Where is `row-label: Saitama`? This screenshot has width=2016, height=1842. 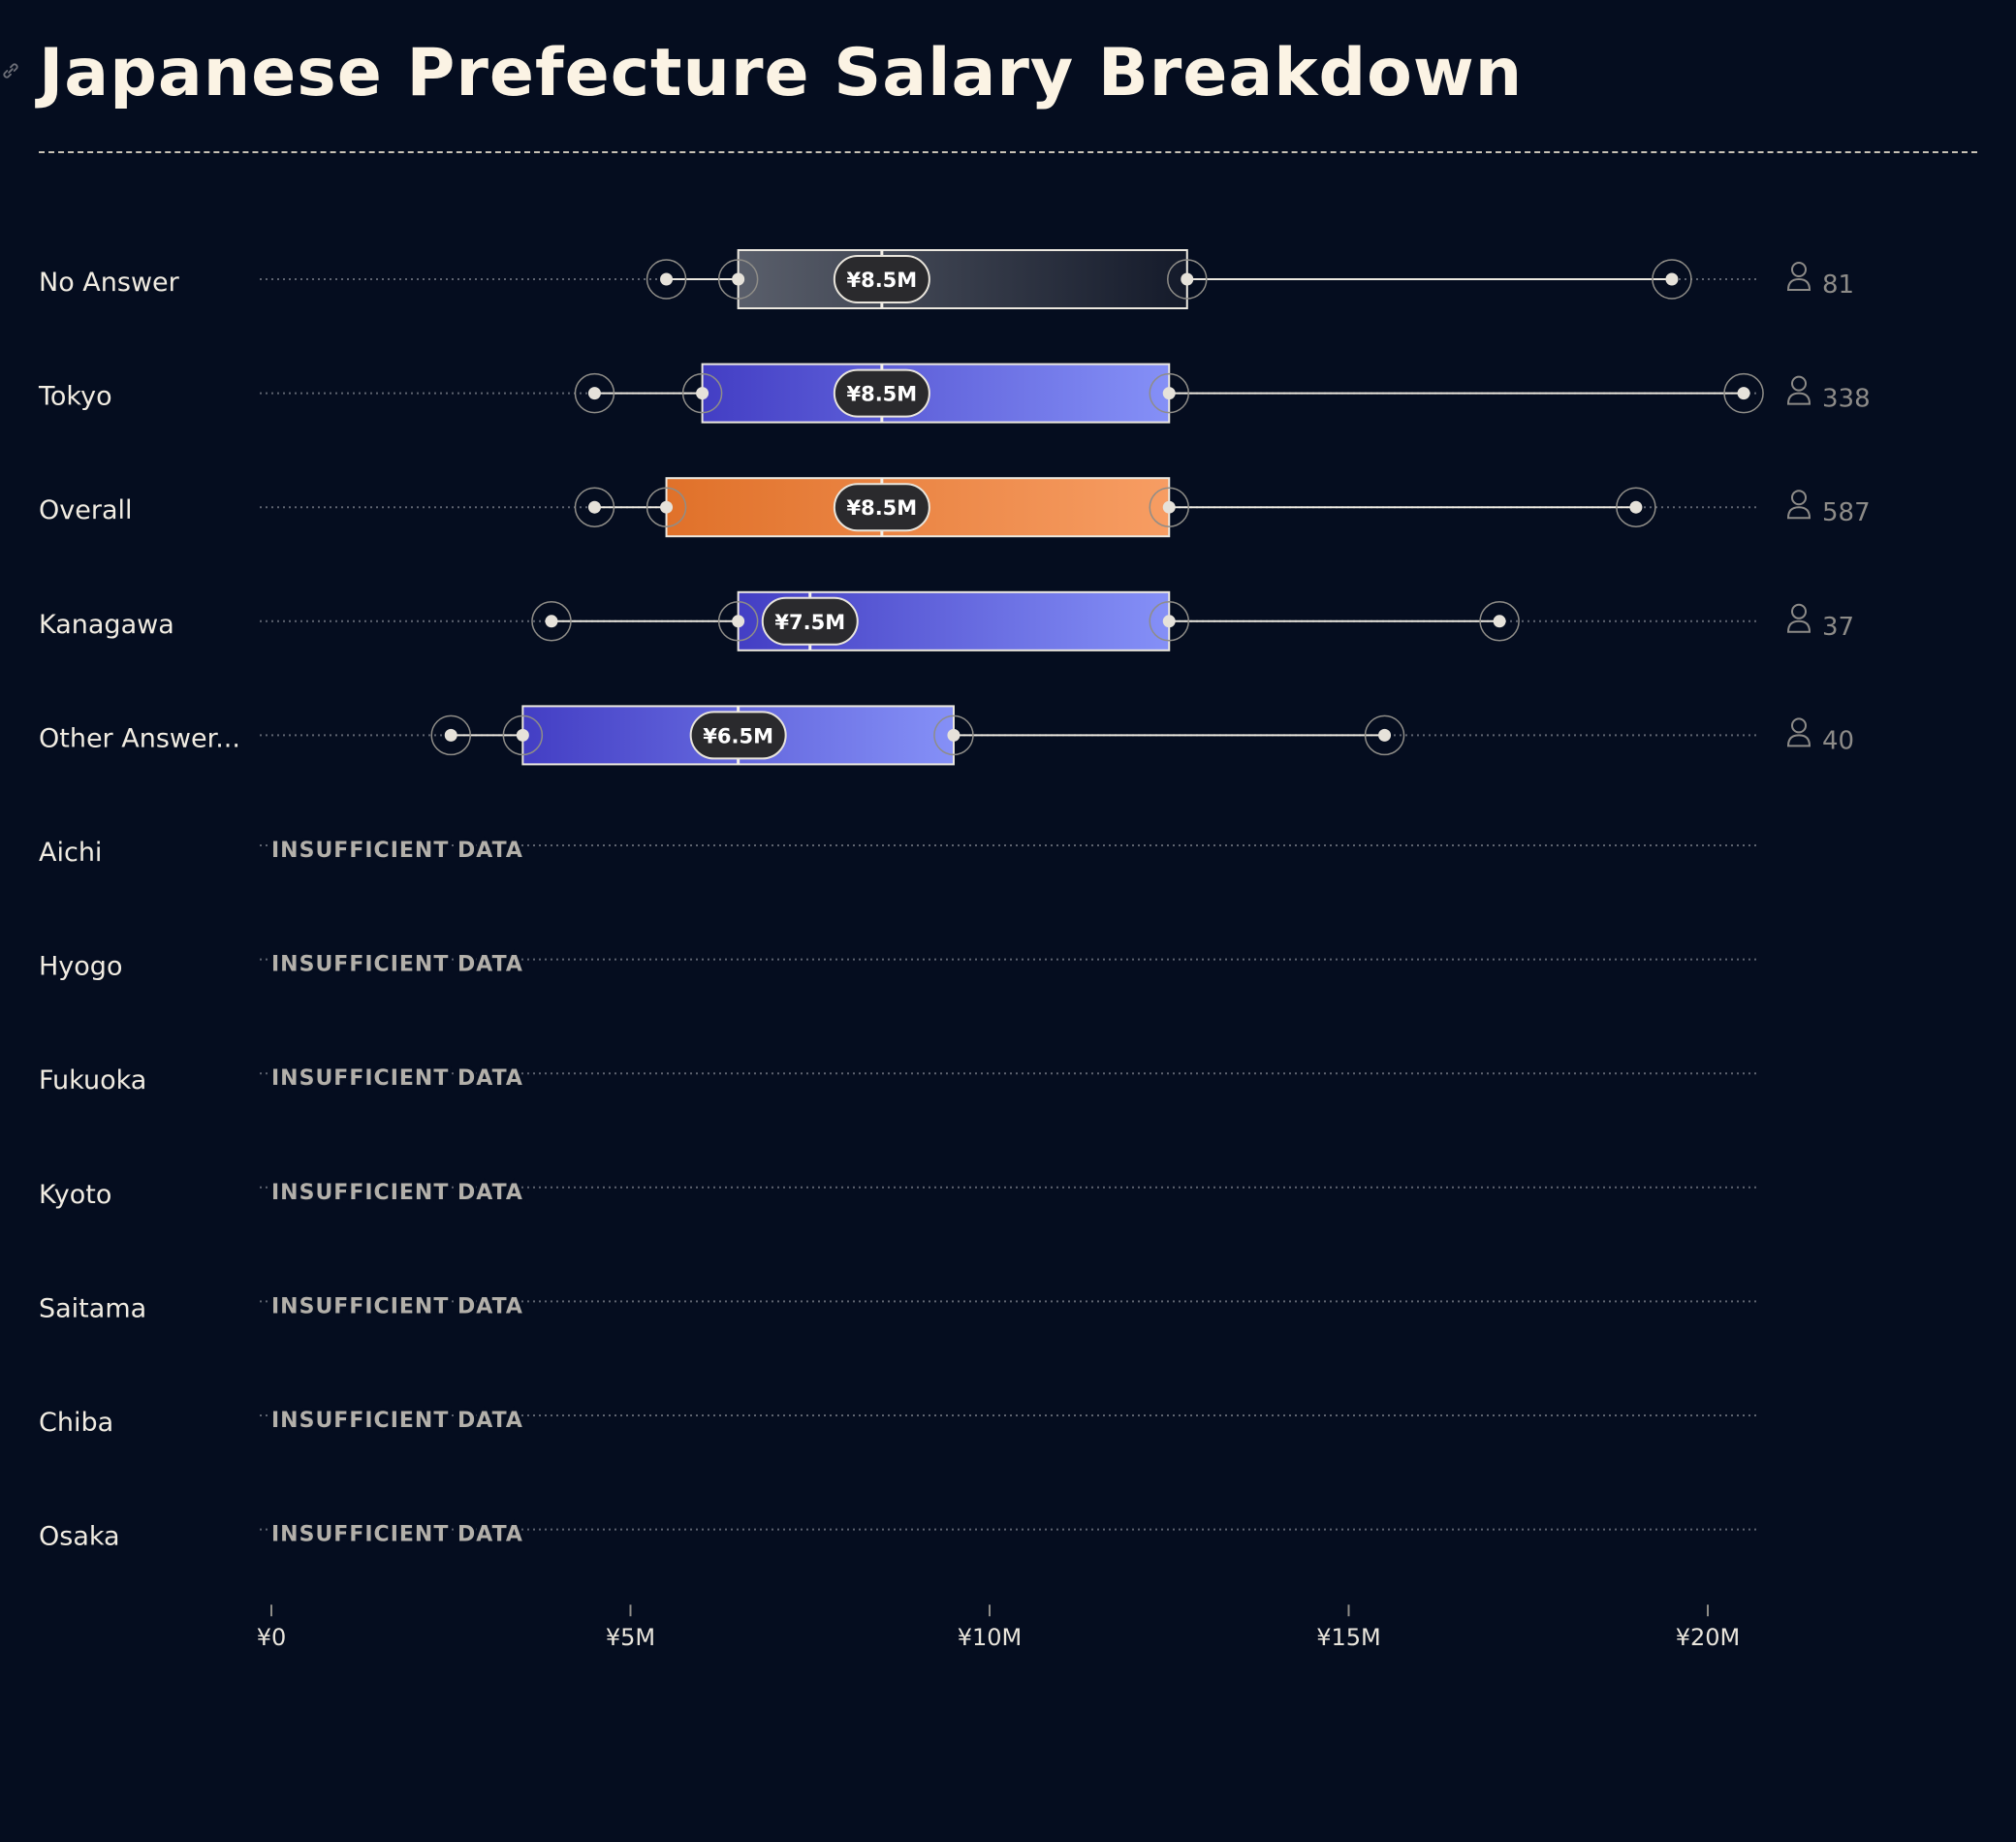 row-label: Saitama is located at coordinates (93, 1308).